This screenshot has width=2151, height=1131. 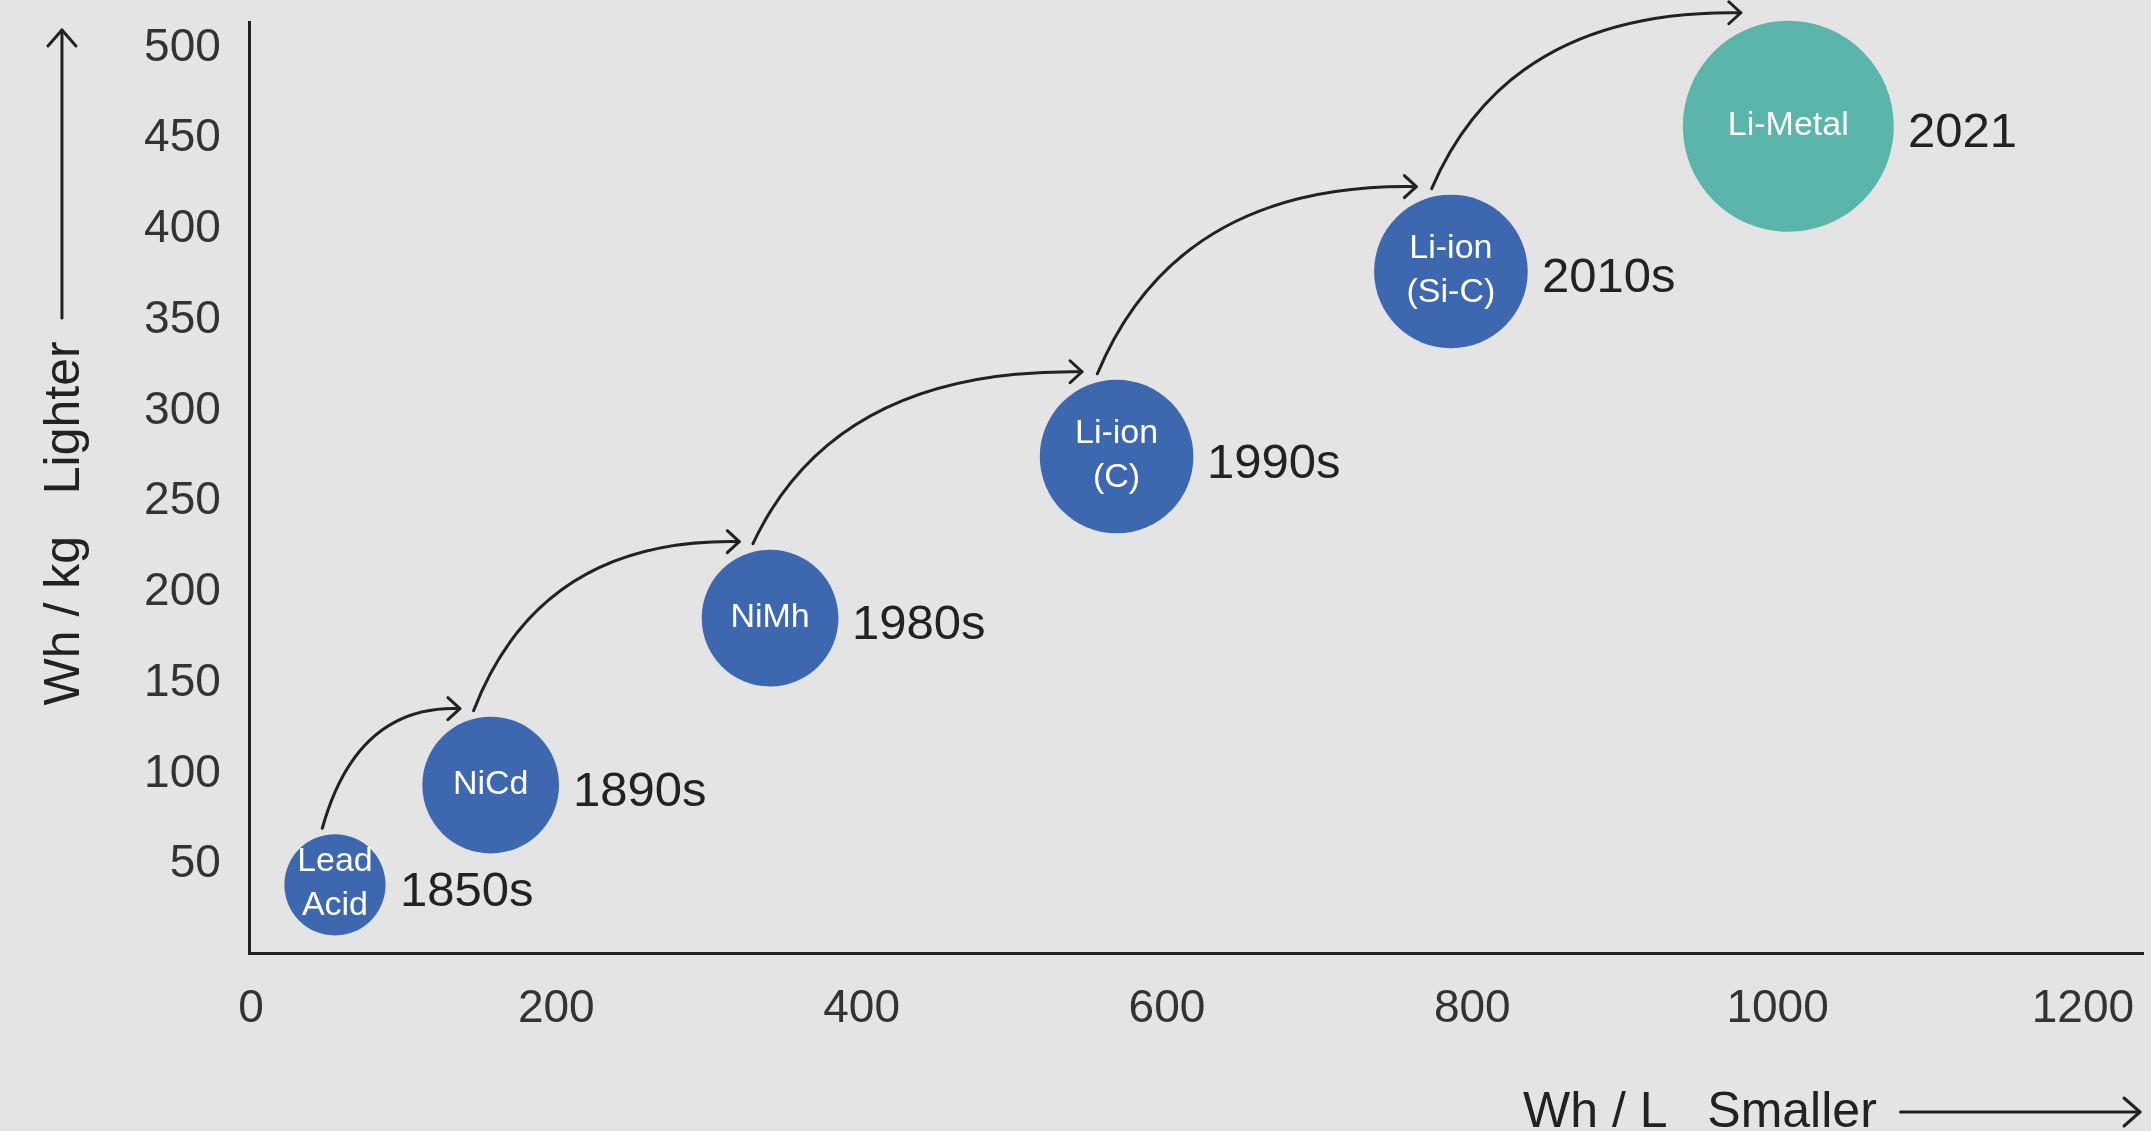 What do you see at coordinates (182, 135) in the screenshot?
I see `y-tick-label: 450` at bounding box center [182, 135].